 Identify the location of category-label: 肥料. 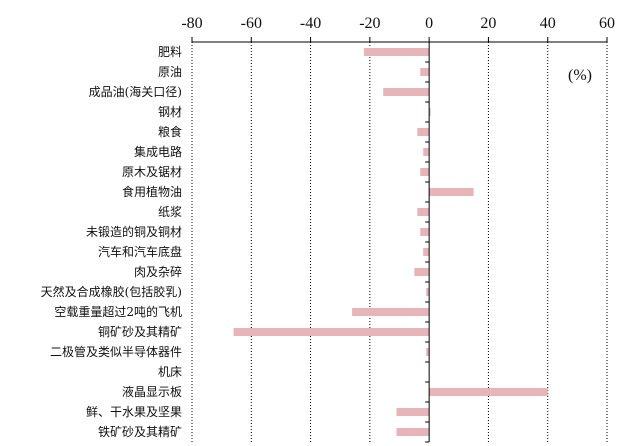
(170, 52).